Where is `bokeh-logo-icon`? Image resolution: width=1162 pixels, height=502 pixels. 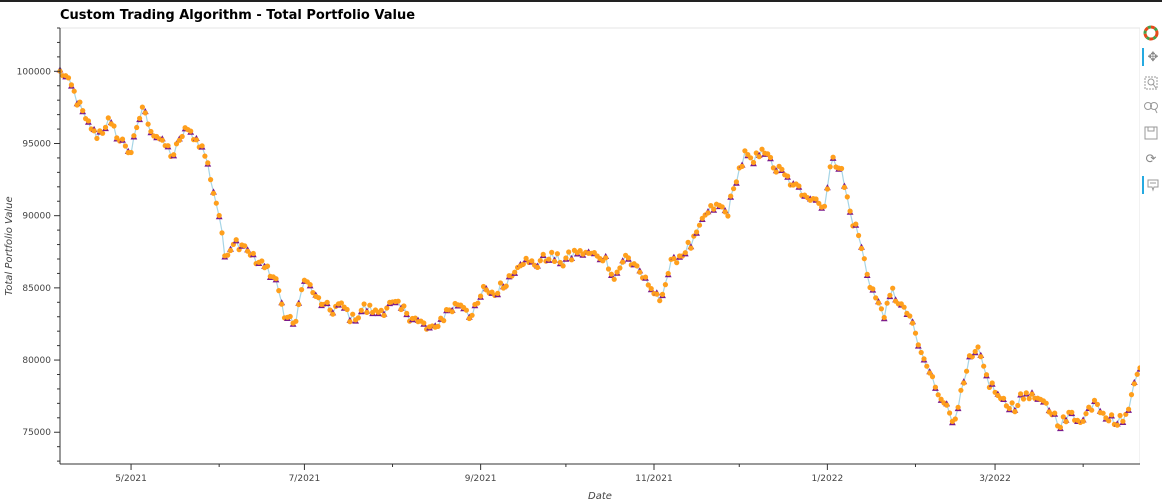
bokeh-logo-icon is located at coordinates (1151, 33).